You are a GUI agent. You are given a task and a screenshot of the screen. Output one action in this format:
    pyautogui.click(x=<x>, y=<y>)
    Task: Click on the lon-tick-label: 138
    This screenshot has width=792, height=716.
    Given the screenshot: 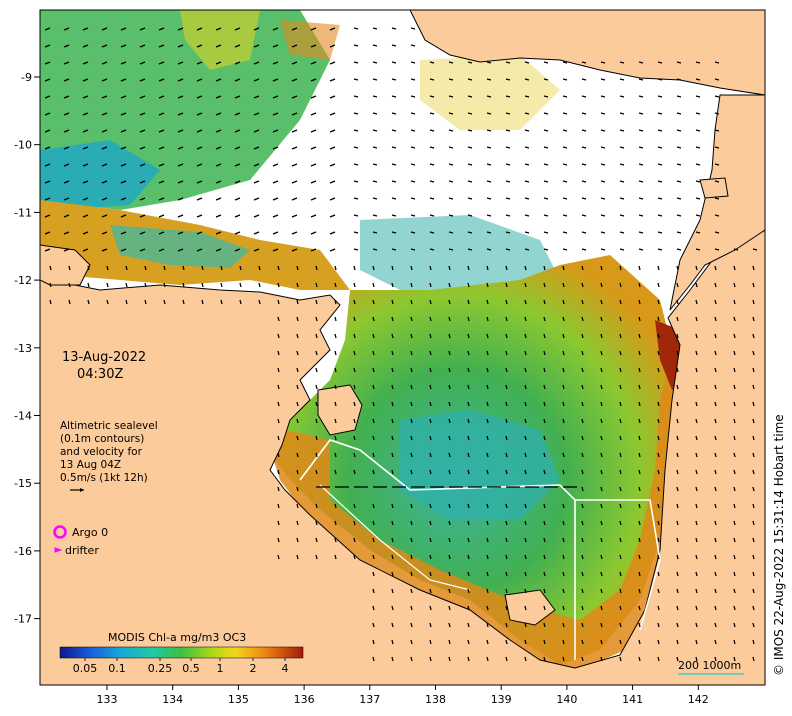 What is the action you would take?
    pyautogui.click(x=435, y=699)
    